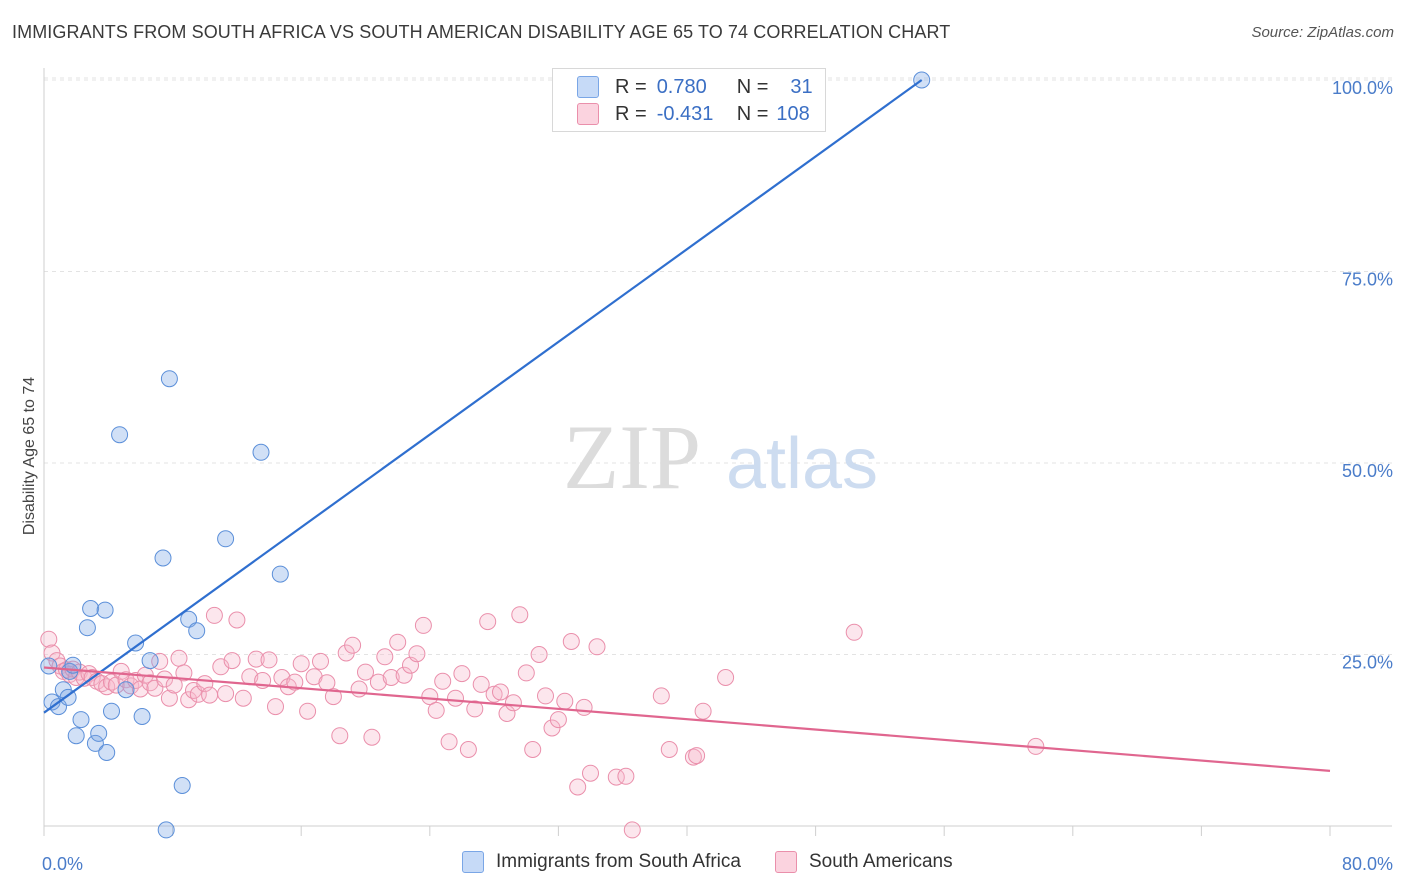  I want to click on legend-row-south-africa: R = 0.780 N = 31, so click(695, 87).